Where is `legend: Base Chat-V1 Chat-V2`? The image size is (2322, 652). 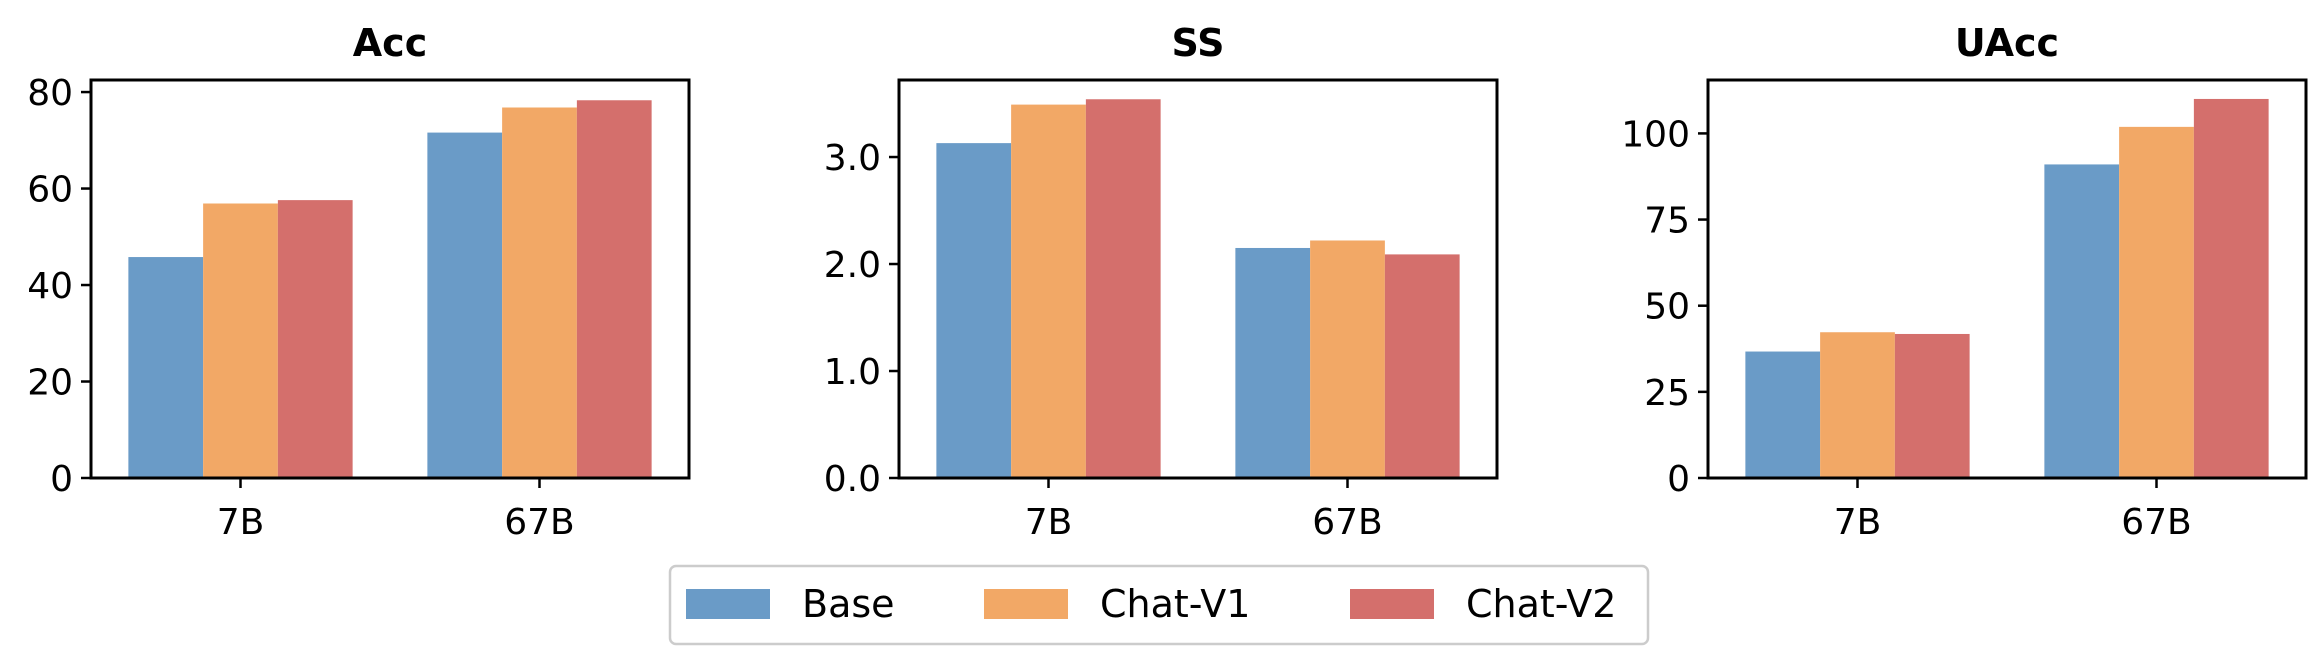 legend: Base Chat-V1 Chat-V2 is located at coordinates (1159, 605).